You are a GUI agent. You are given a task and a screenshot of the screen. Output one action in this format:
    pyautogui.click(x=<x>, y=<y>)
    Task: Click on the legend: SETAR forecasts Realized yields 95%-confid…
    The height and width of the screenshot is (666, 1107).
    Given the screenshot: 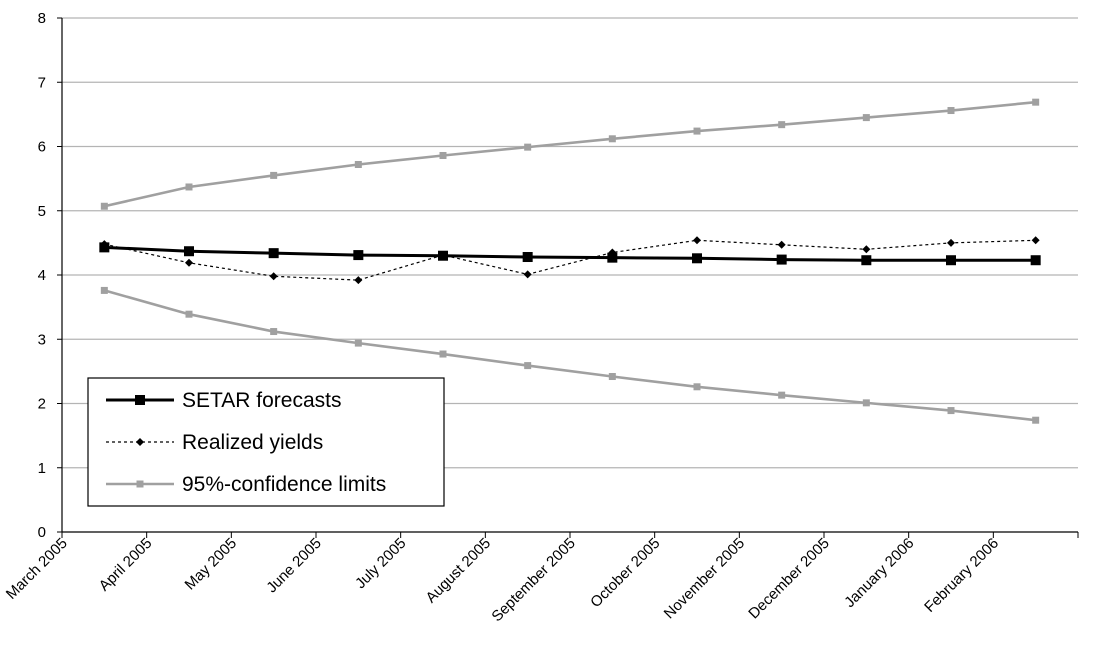 What is the action you would take?
    pyautogui.click(x=266, y=442)
    